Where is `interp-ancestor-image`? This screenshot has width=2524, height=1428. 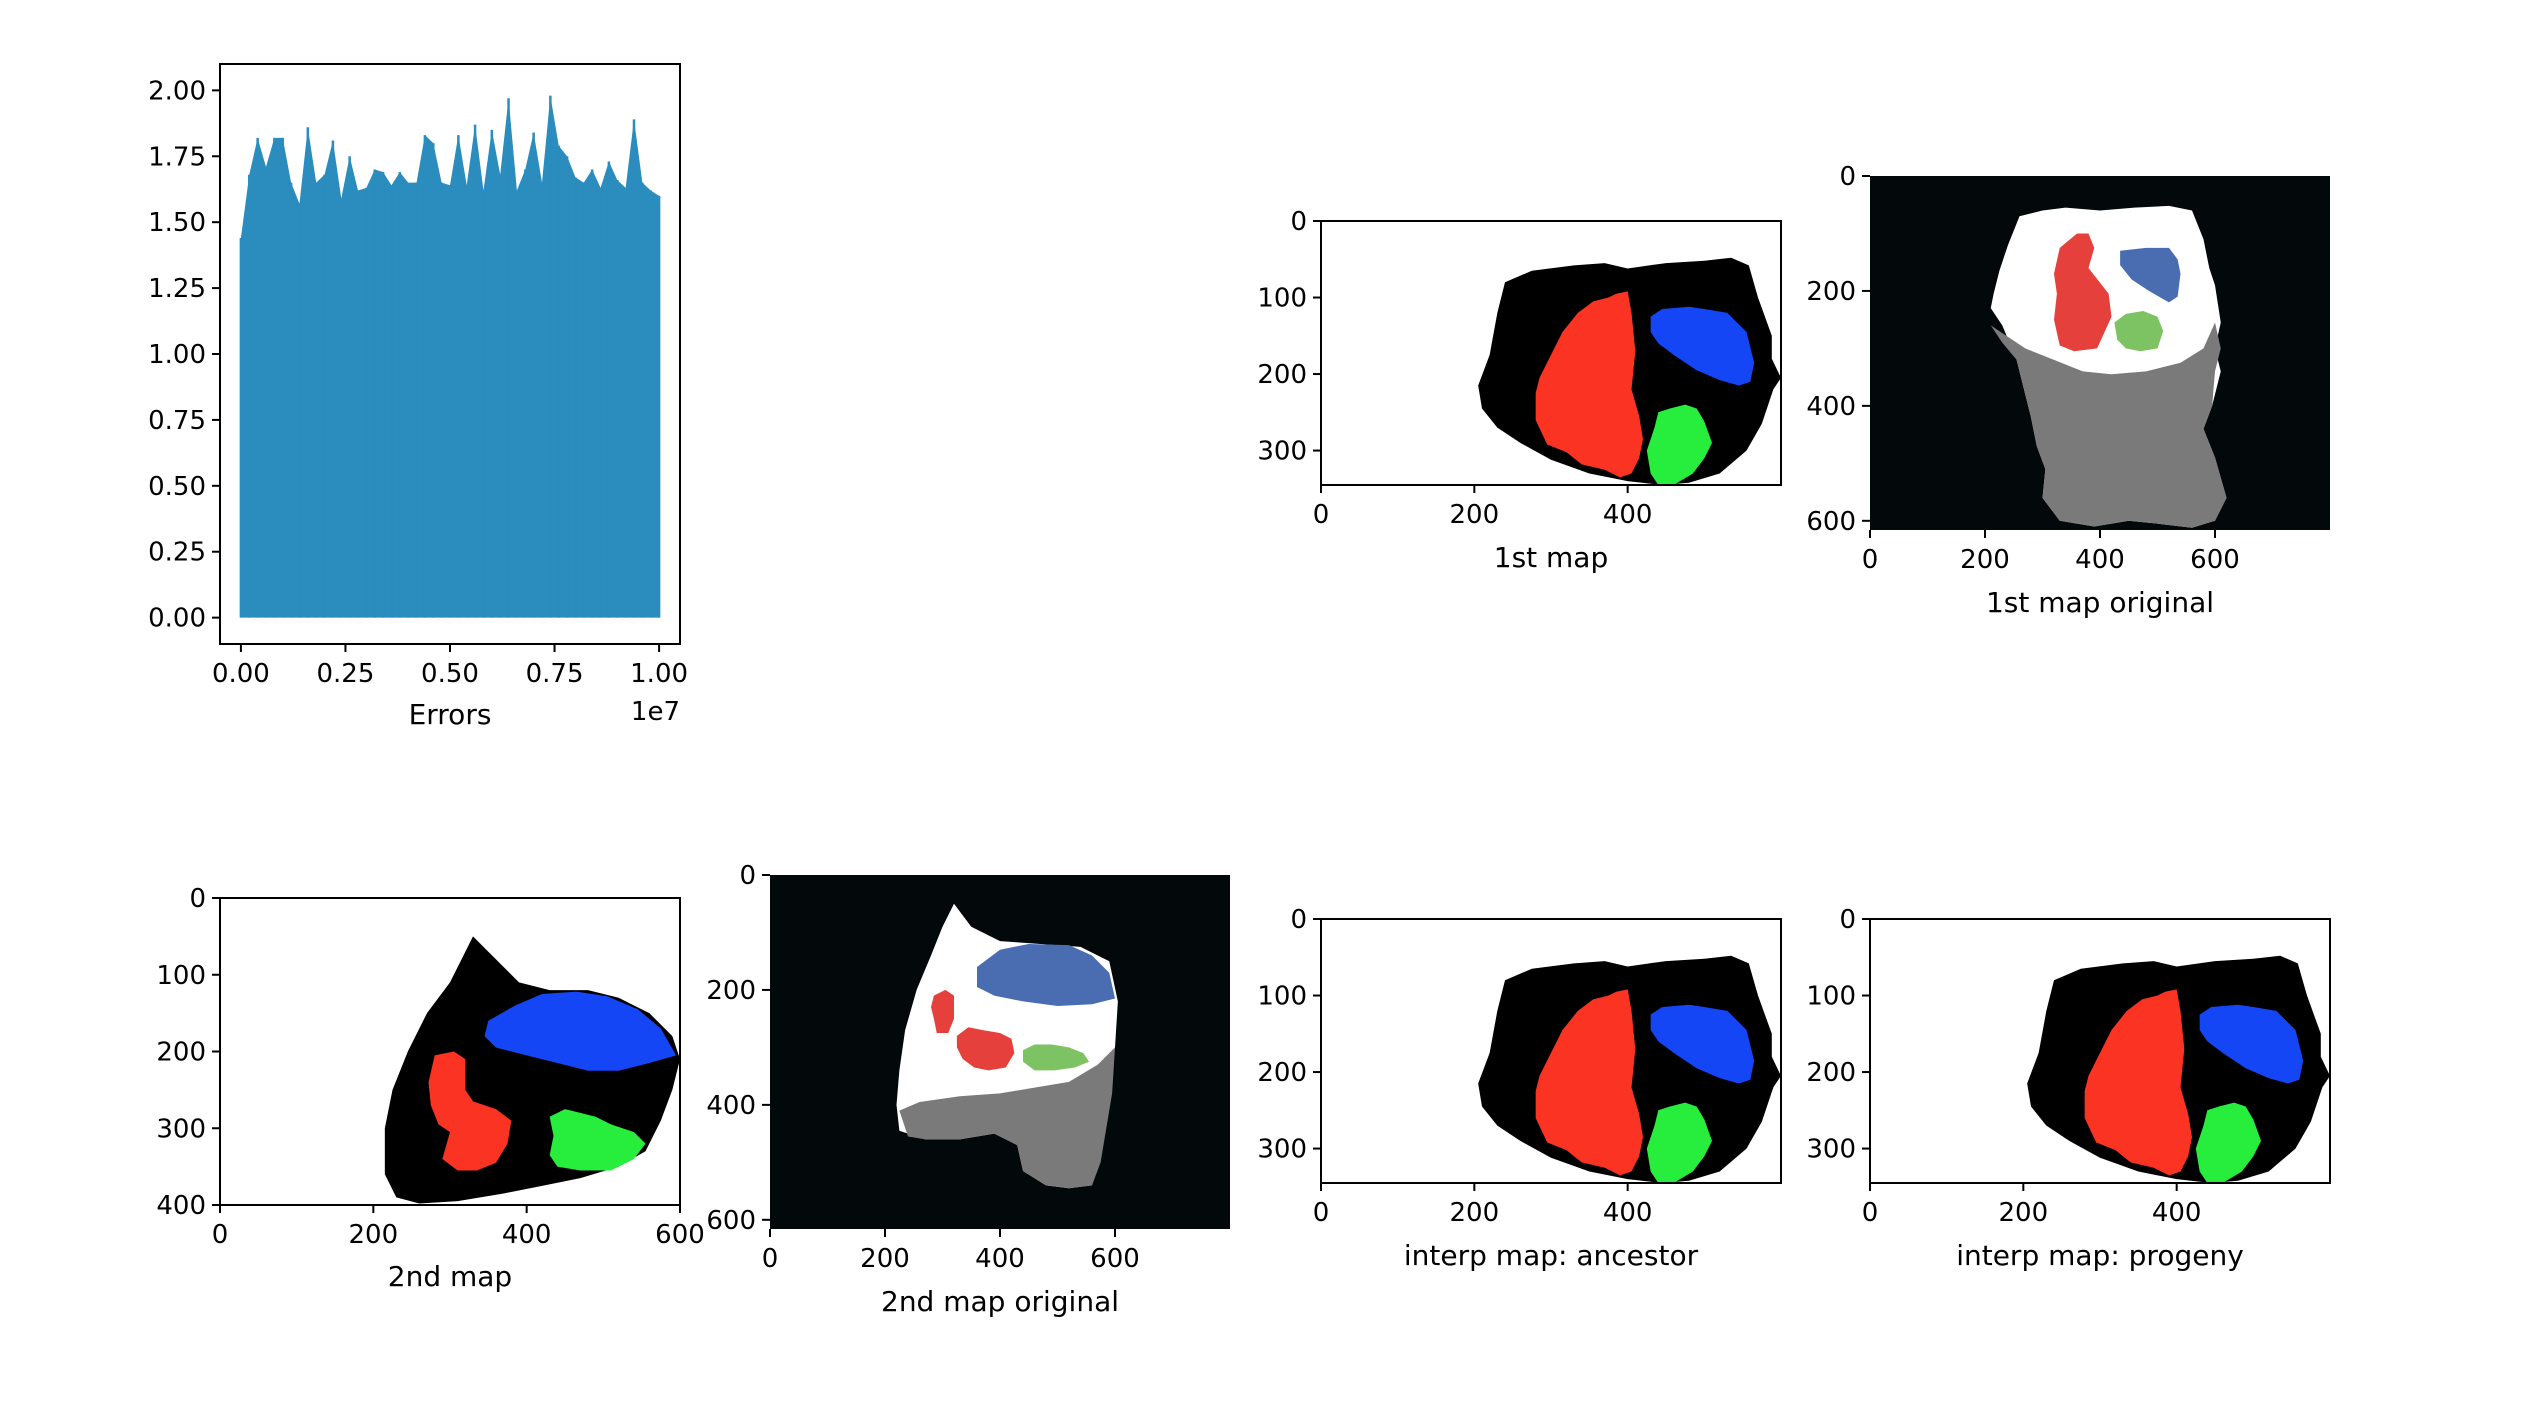
interp-ancestor-image is located at coordinates (1629, 1069).